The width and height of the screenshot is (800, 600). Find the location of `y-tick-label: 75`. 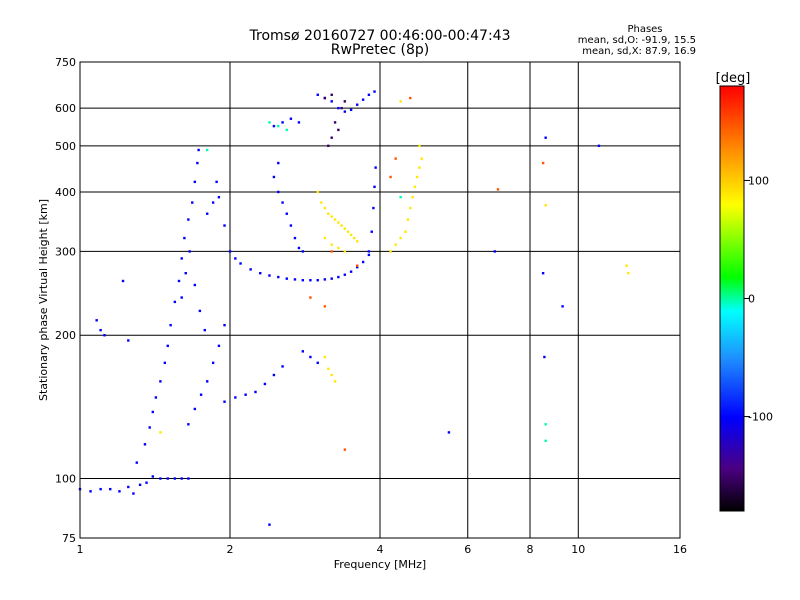

y-tick-label: 75 is located at coordinates (69, 538).